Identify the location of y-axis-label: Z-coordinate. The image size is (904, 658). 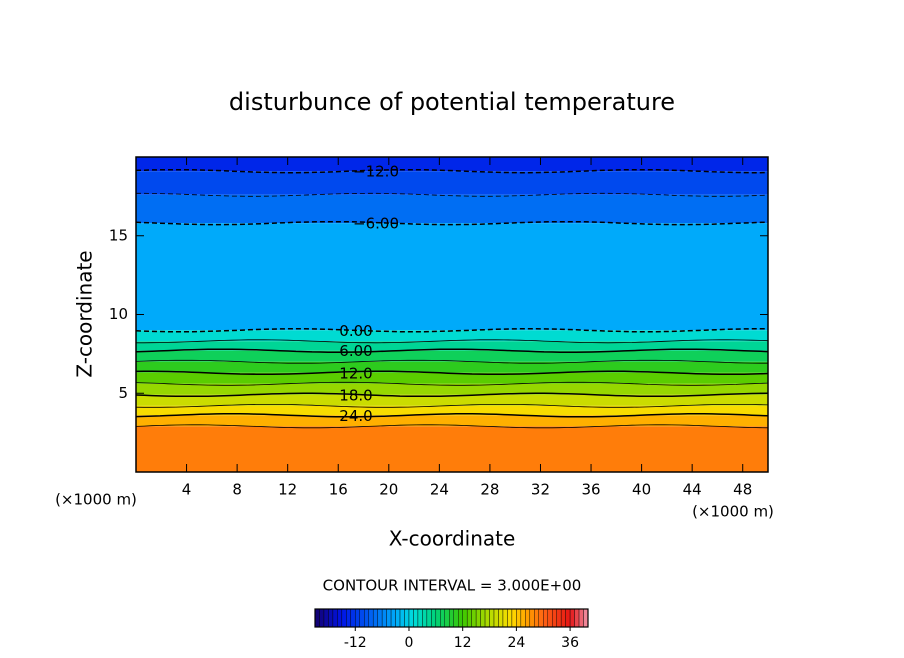
(85, 313).